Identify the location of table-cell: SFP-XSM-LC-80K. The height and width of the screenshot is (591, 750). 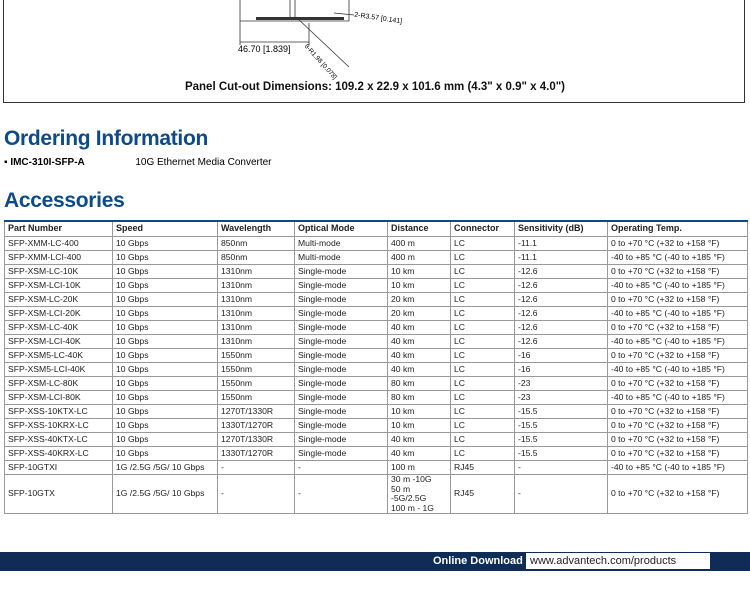
(58, 383).